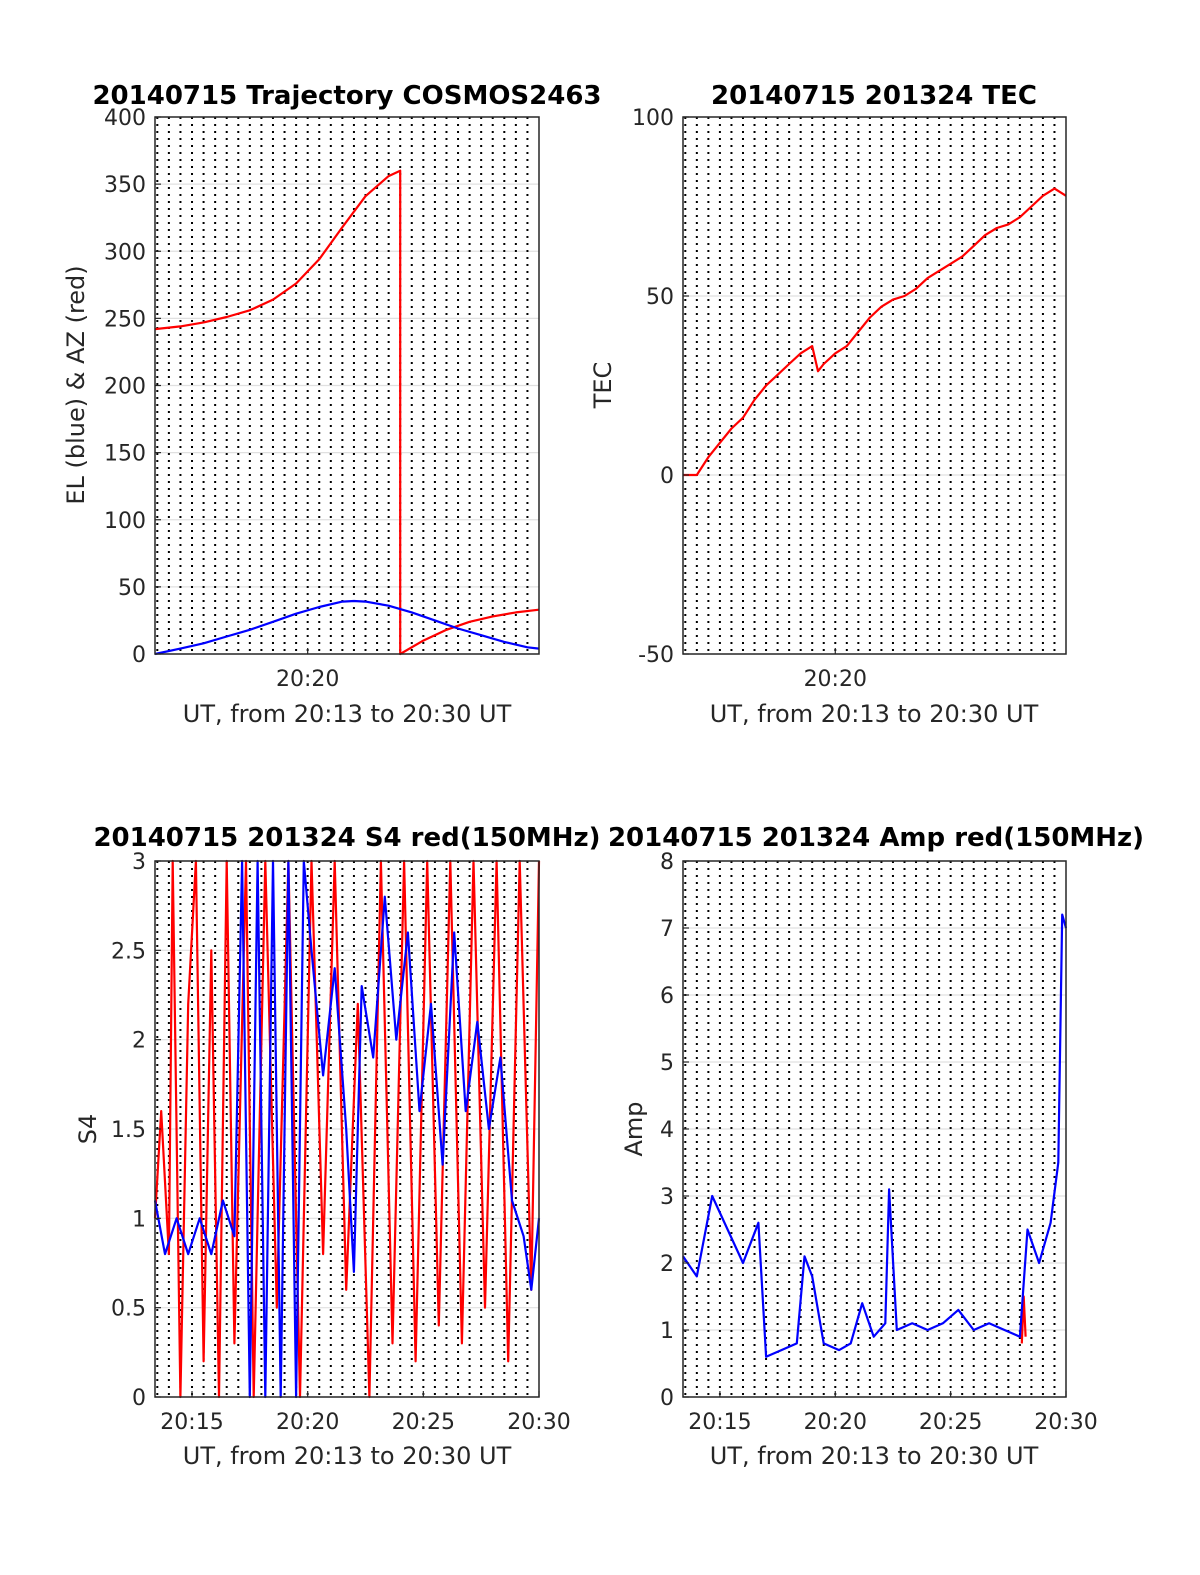 This screenshot has height=1575, width=1200. What do you see at coordinates (125, 387) in the screenshot?
I see `y-tick-label: 200` at bounding box center [125, 387].